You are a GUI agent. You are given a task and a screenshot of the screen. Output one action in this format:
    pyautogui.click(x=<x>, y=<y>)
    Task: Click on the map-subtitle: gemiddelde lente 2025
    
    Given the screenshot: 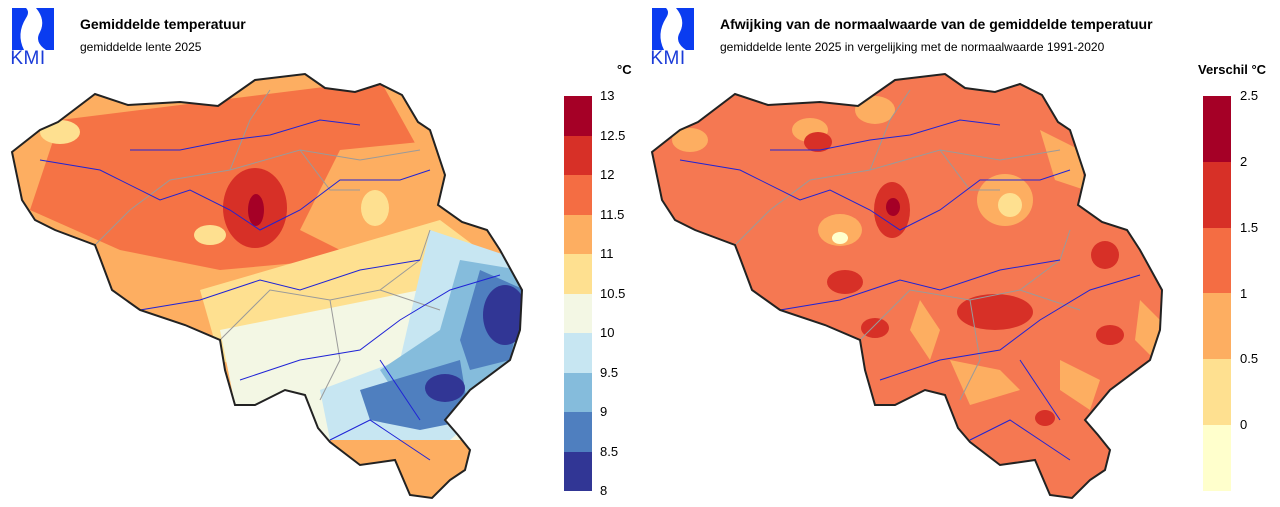 What is the action you would take?
    pyautogui.click(x=141, y=47)
    